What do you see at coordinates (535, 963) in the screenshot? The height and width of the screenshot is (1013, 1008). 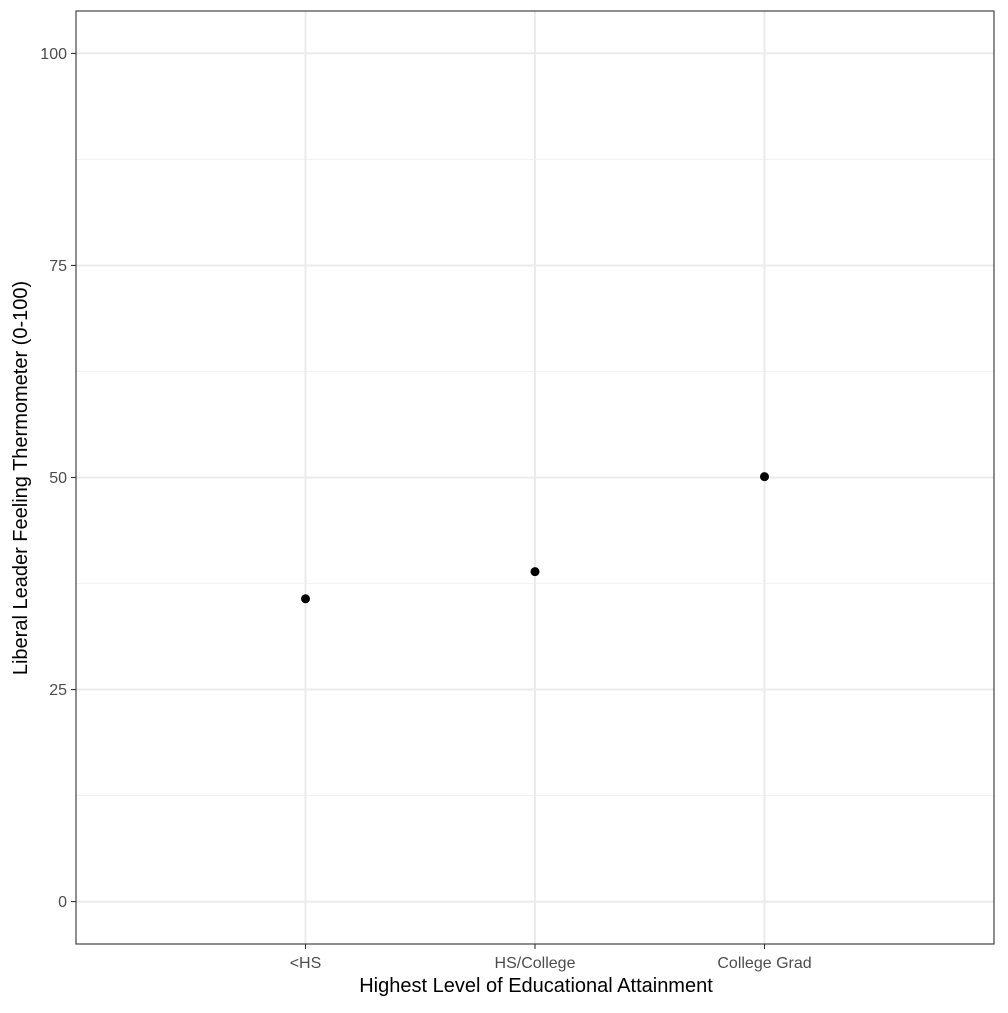 I see `x-tick-label: HS/College` at bounding box center [535, 963].